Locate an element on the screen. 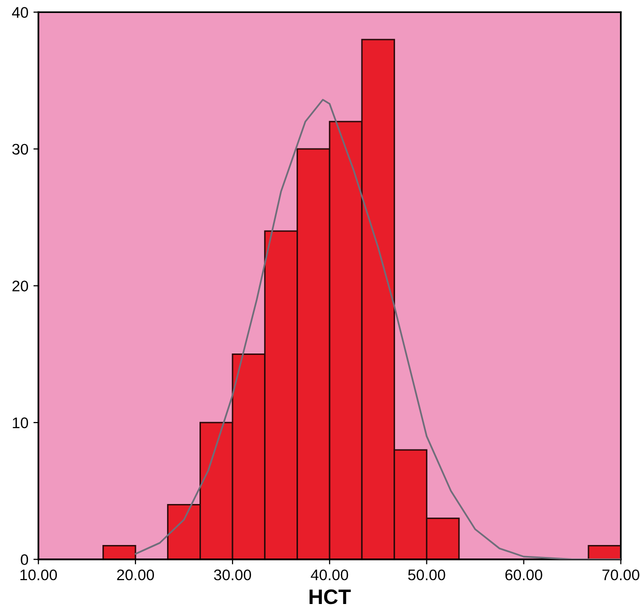 This screenshot has height=608, width=640. x-tick-label: 20.00 is located at coordinates (135, 574).